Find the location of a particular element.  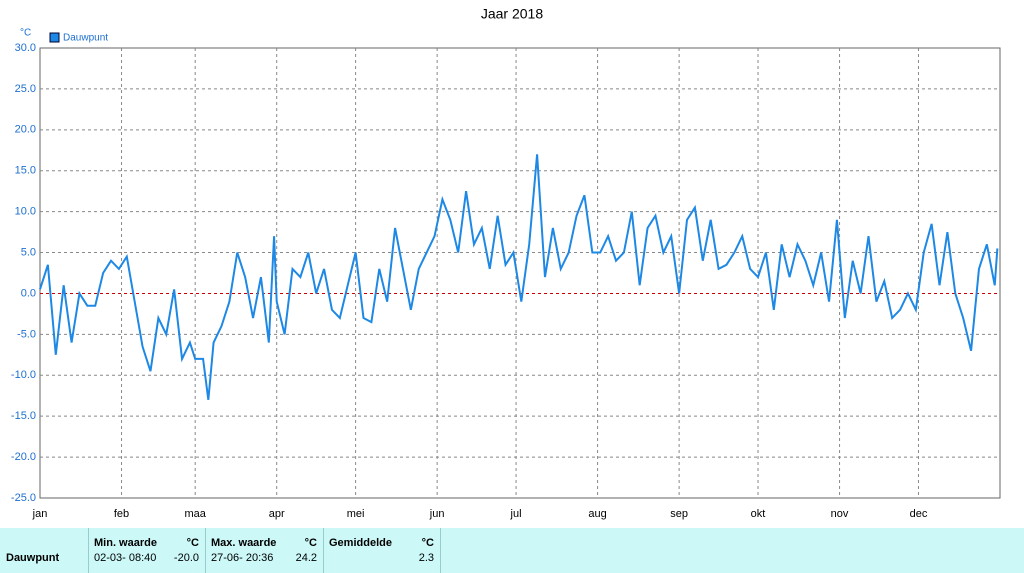

x-tick-label: jul is located at coordinates (516, 514).